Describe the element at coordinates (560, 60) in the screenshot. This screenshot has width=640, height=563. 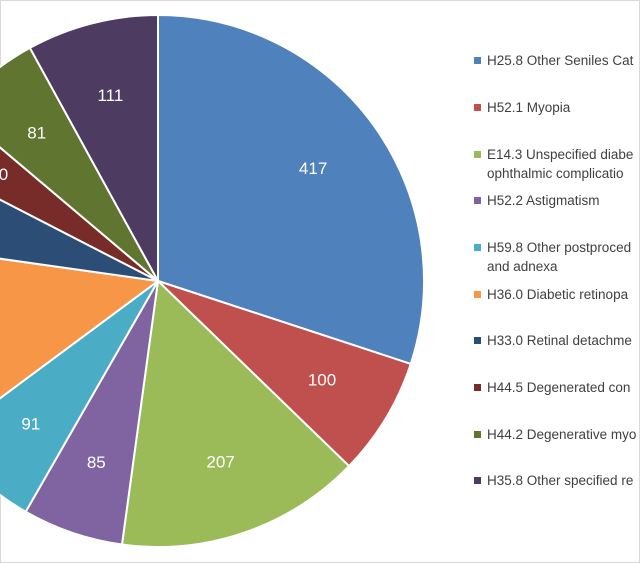
I see `legend-label: H25.8 Other Seniles Cat` at that location.